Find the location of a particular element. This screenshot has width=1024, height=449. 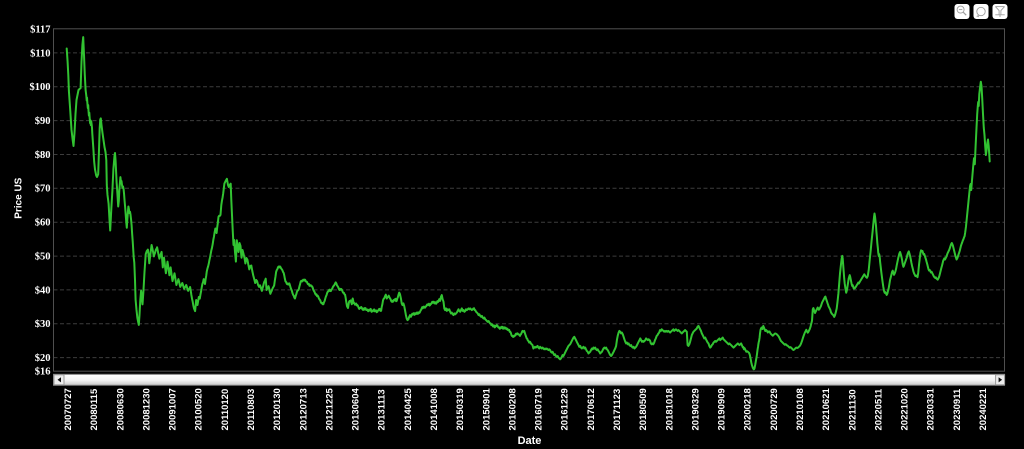

svg-text: $16 is located at coordinates (43, 372).